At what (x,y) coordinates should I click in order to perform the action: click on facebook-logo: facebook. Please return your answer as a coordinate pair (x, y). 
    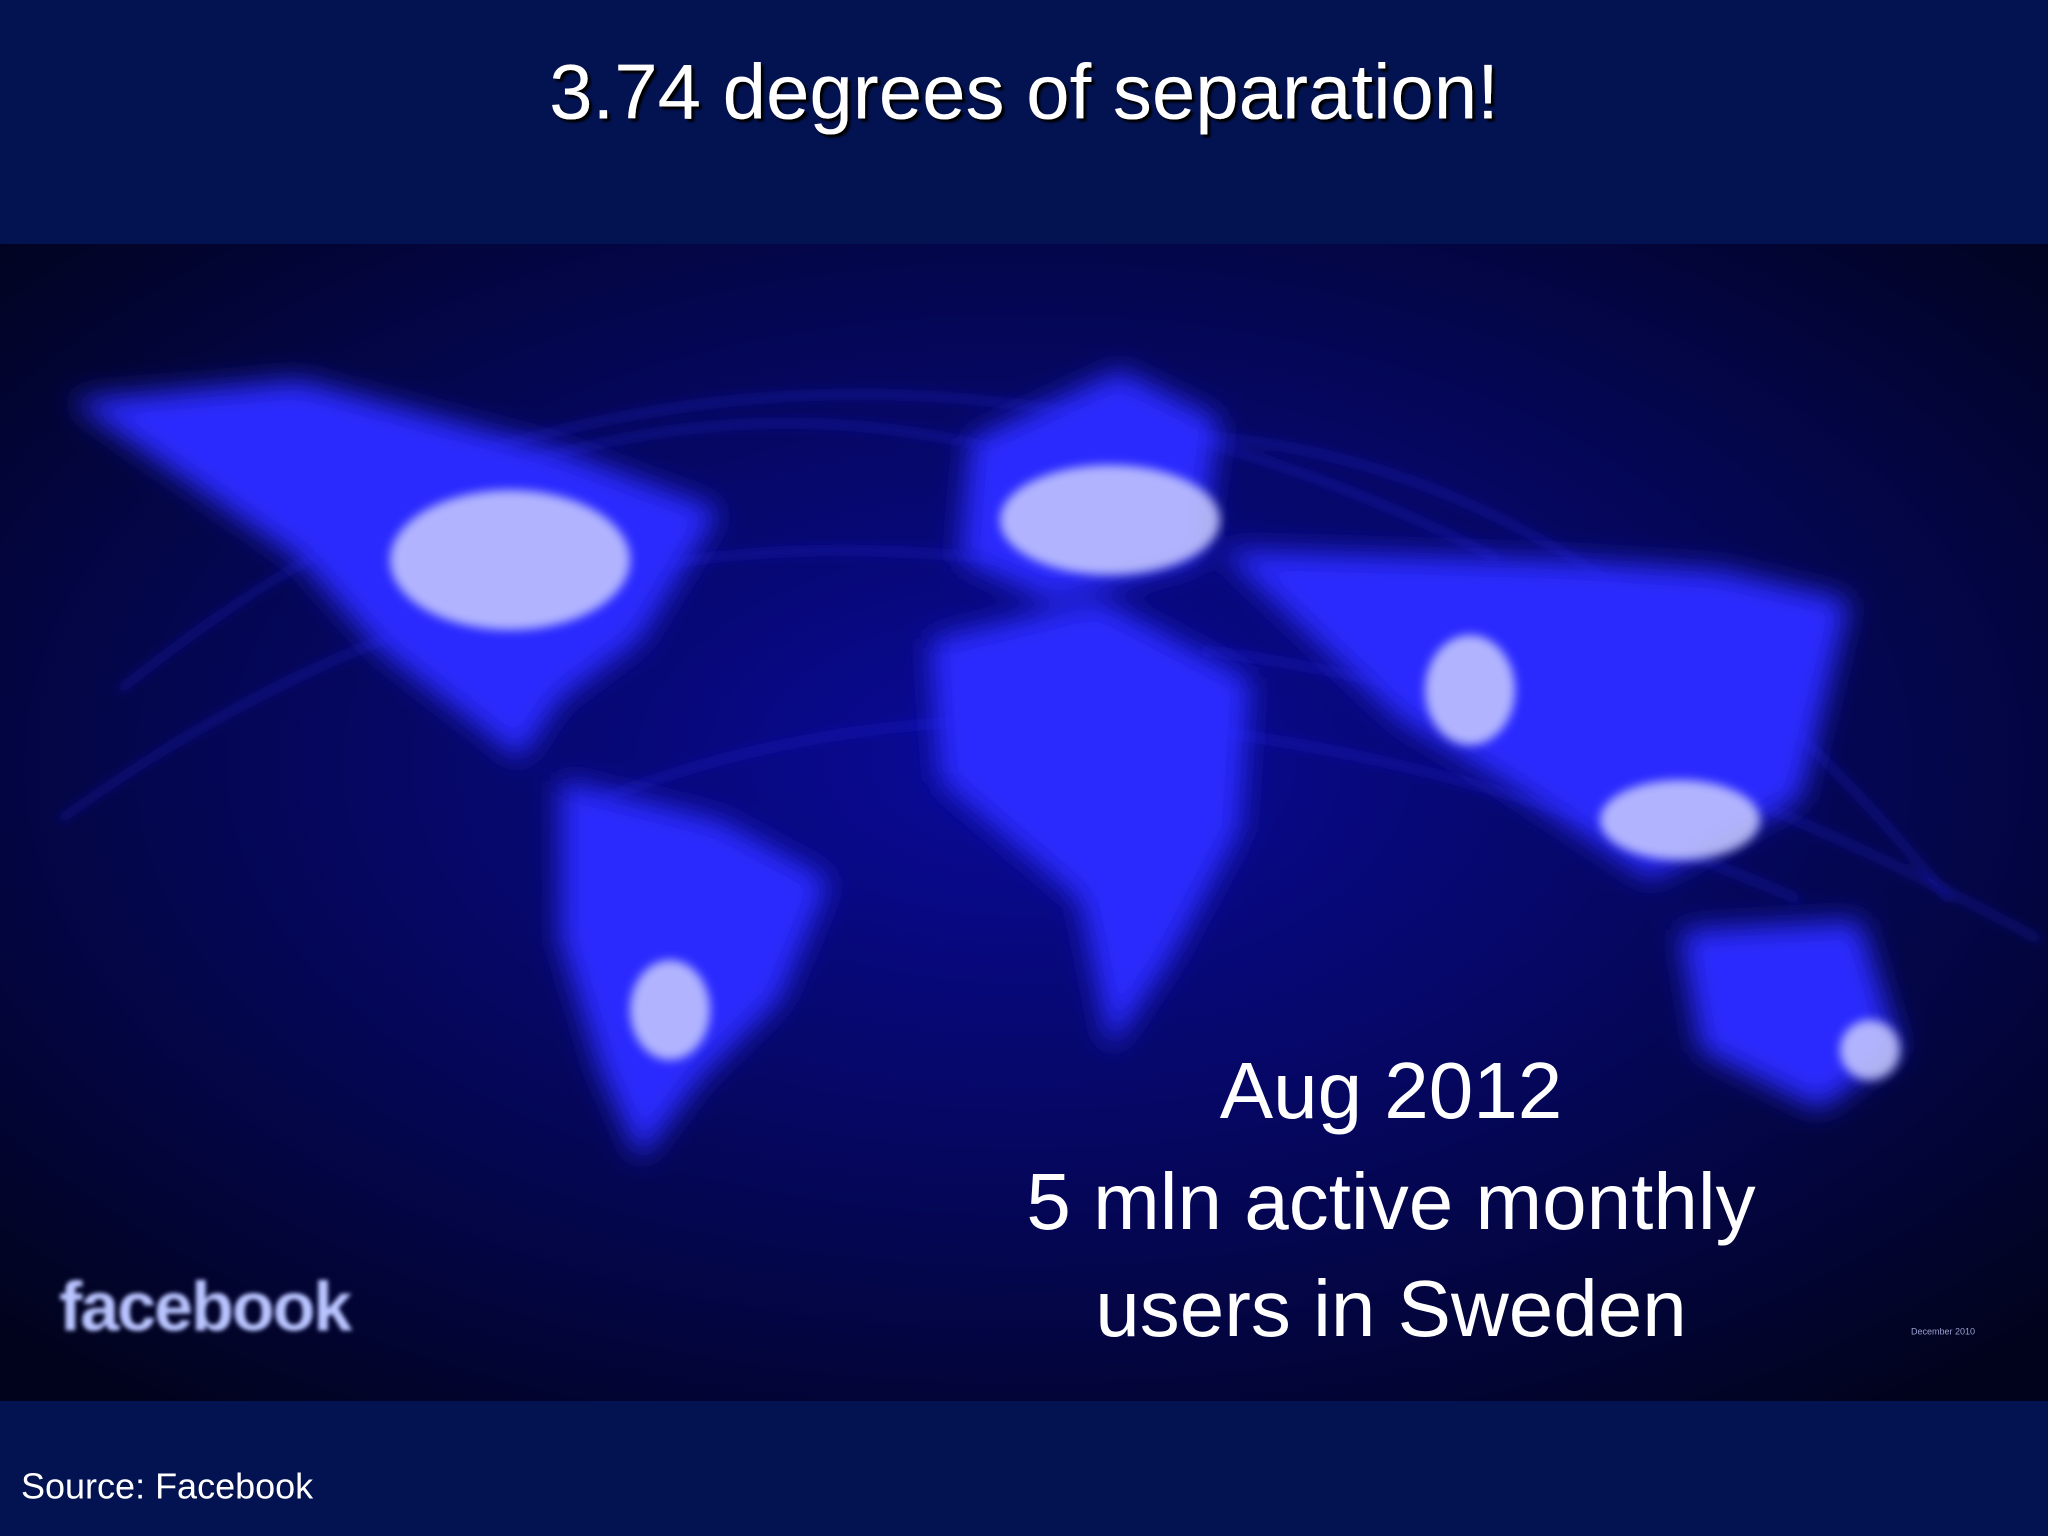
    Looking at the image, I should click on (205, 1306).